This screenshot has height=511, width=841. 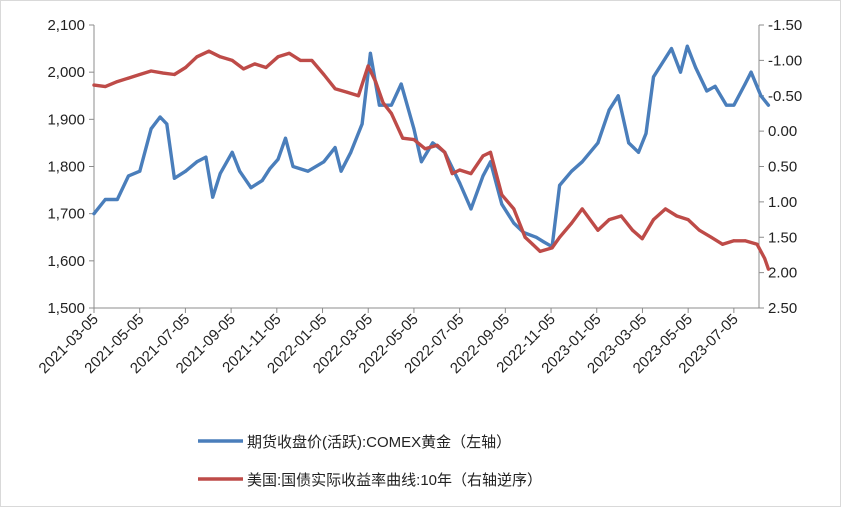 I want to click on legend-label-1: 期货收盘价(活跃):COMEX黄金（左轴）, so click(x=379, y=442).